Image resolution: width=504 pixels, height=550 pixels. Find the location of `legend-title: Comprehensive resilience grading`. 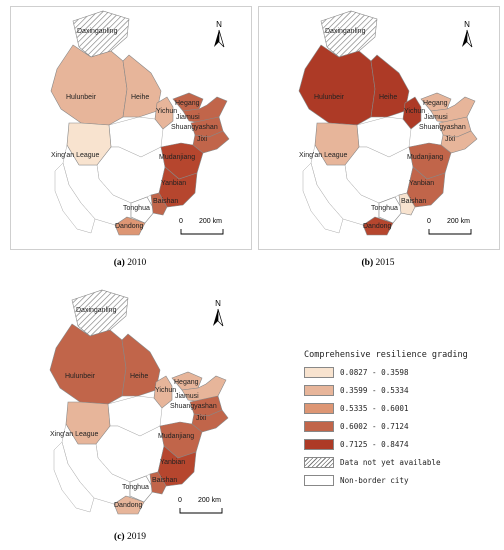

legend-title: Comprehensive resilience grading is located at coordinates (386, 355).